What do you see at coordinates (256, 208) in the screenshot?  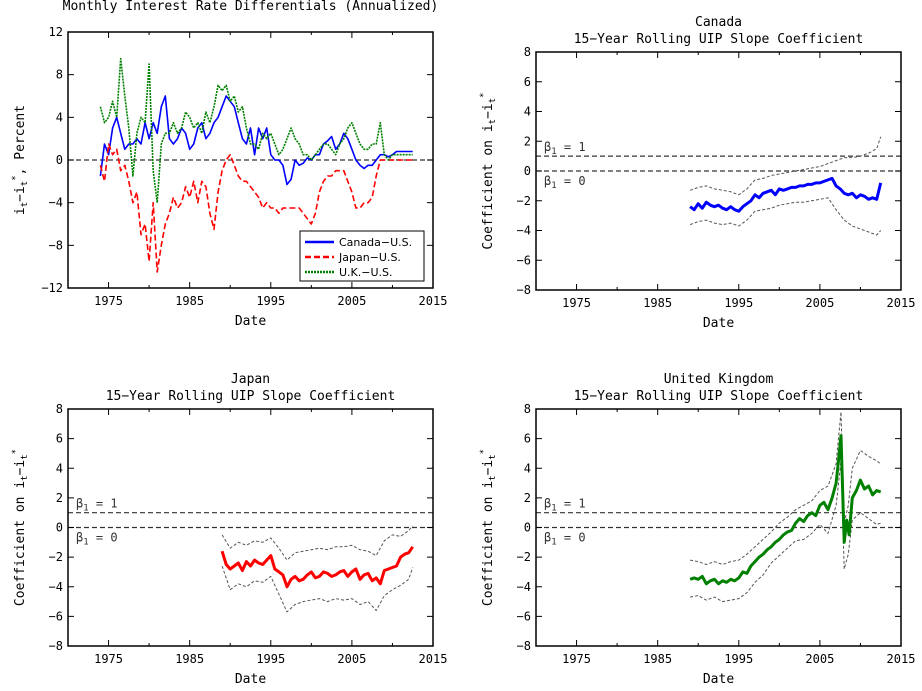 I see `series-line-japanus` at bounding box center [256, 208].